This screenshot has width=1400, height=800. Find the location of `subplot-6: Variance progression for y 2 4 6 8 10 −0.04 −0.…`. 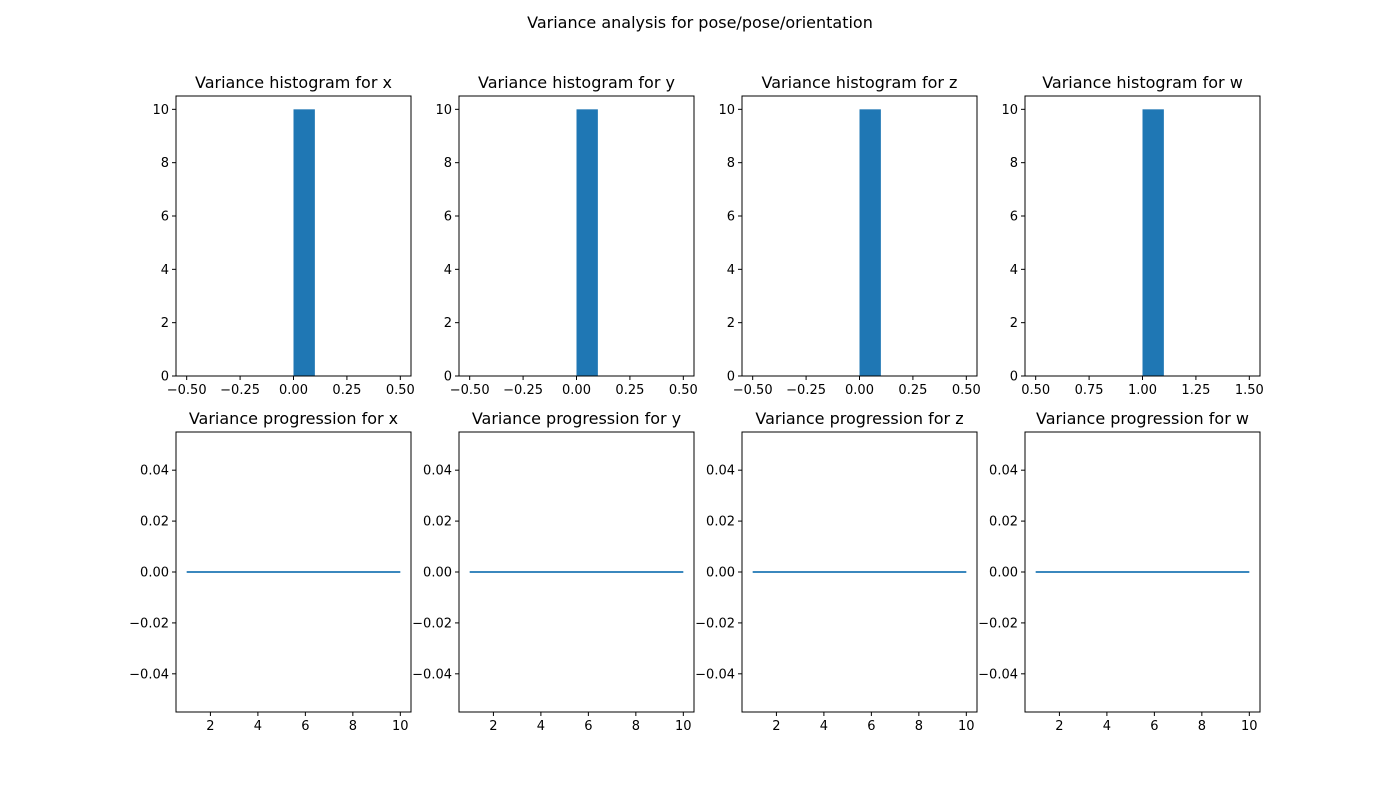

subplot-6: Variance progression for y 2 4 6 8 10 −0.04 −0.… is located at coordinates (553, 571).